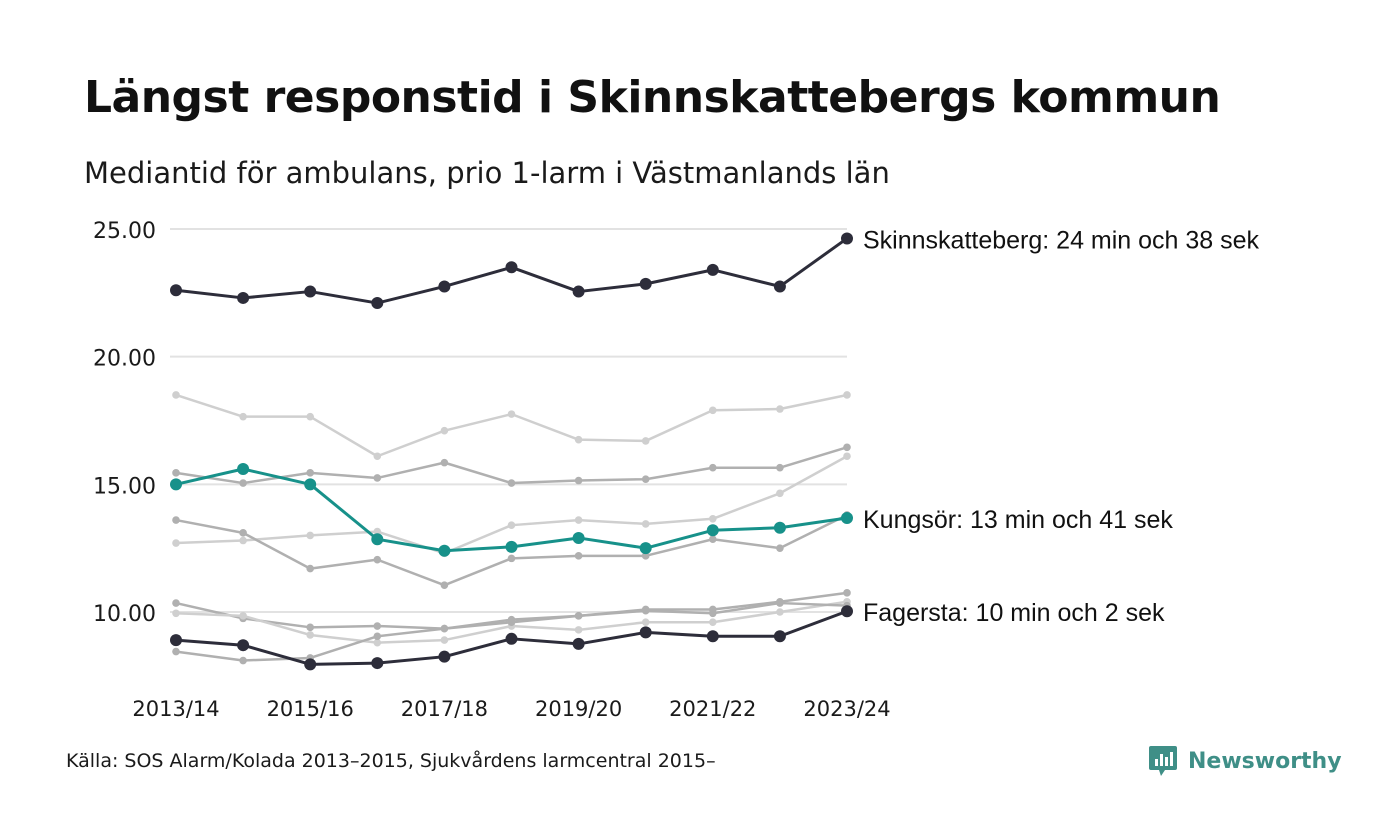  Describe the element at coordinates (846, 709) in the screenshot. I see `x-tick-label: 2023/24` at that location.